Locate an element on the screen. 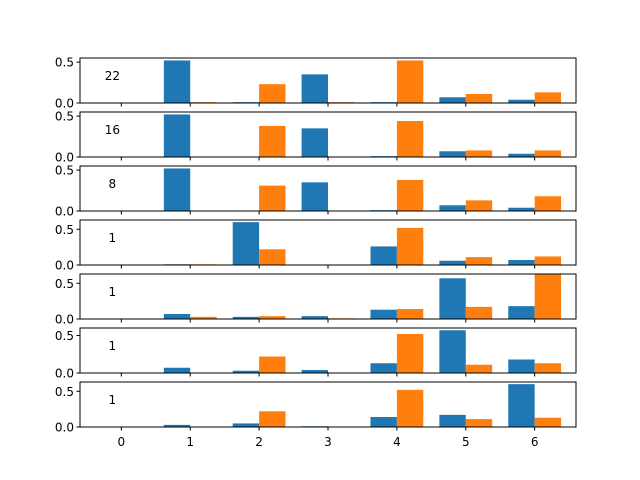 The height and width of the screenshot is (480, 640). panel-3: 0.0 0.5 8 is located at coordinates (316, 191).